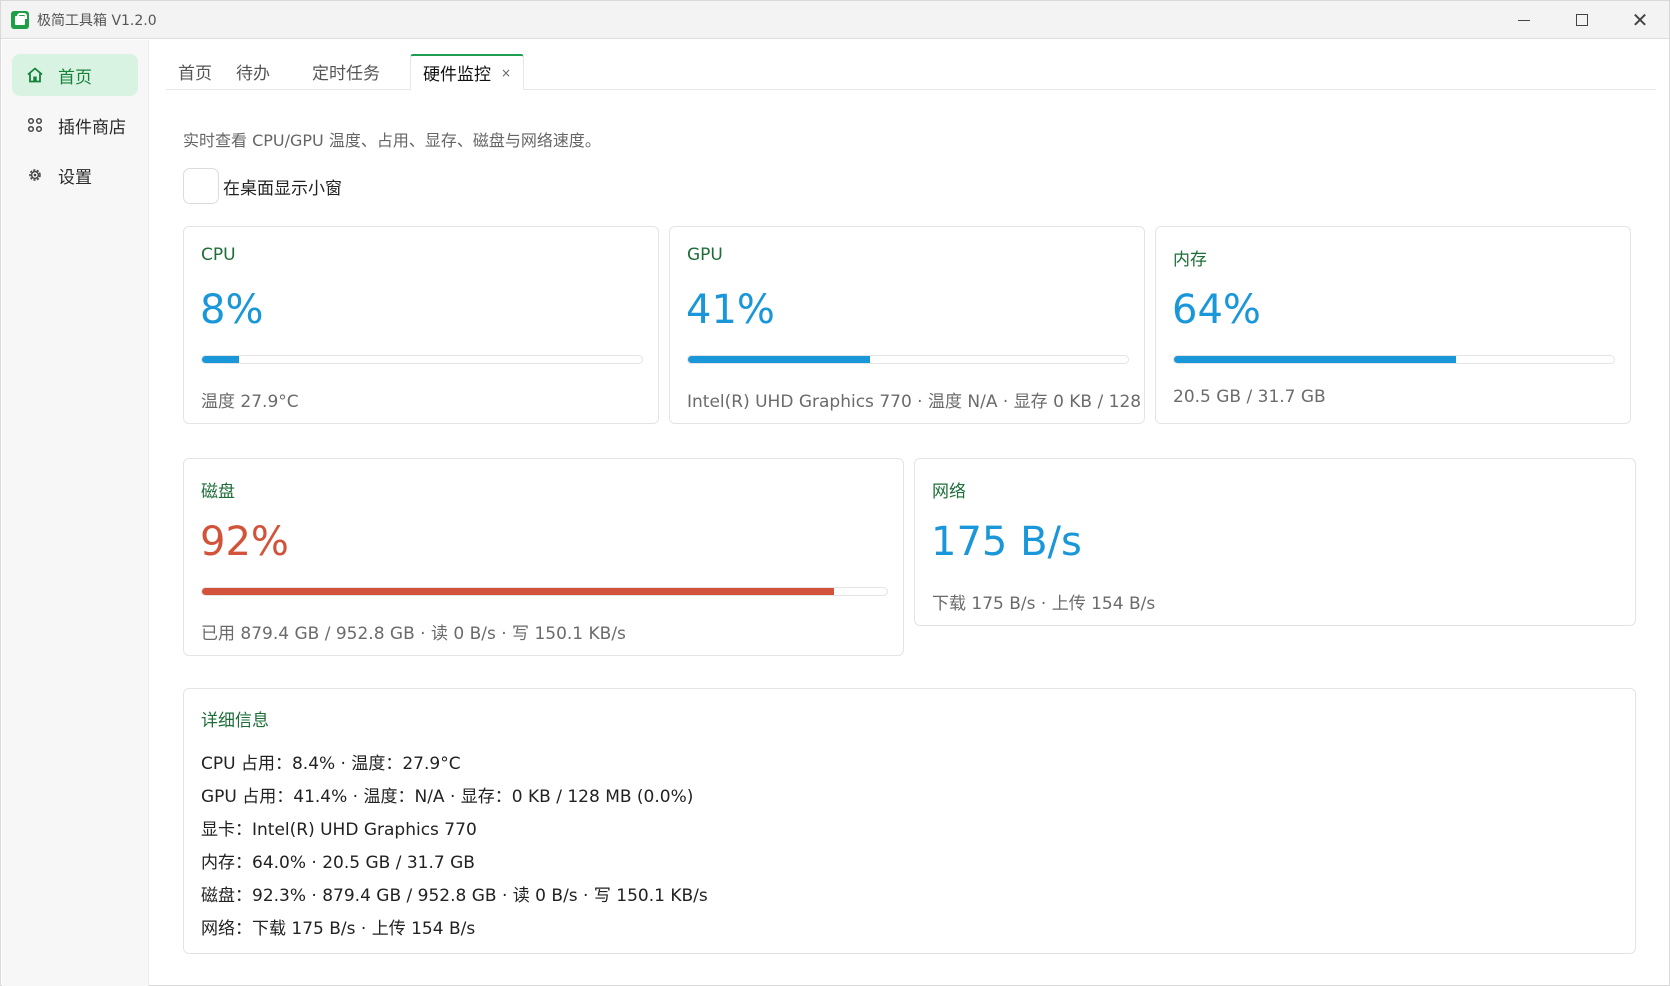 This screenshot has height=986, width=1670. Describe the element at coordinates (730, 310) in the screenshot. I see `gpu-usage-value: 41%` at that location.